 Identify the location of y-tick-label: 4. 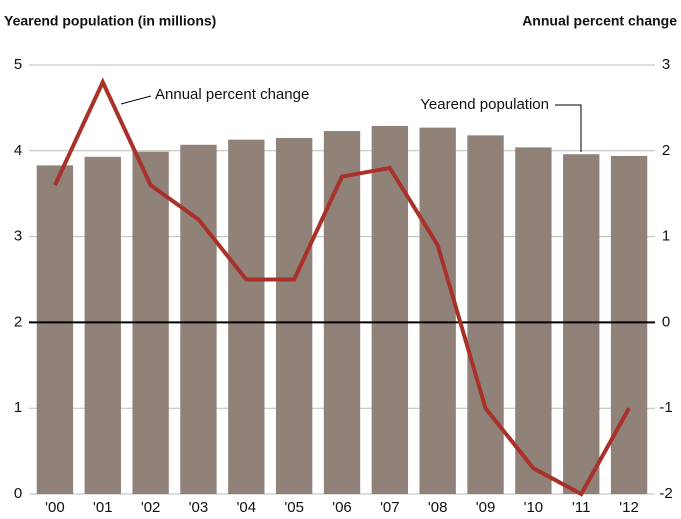
(18, 150).